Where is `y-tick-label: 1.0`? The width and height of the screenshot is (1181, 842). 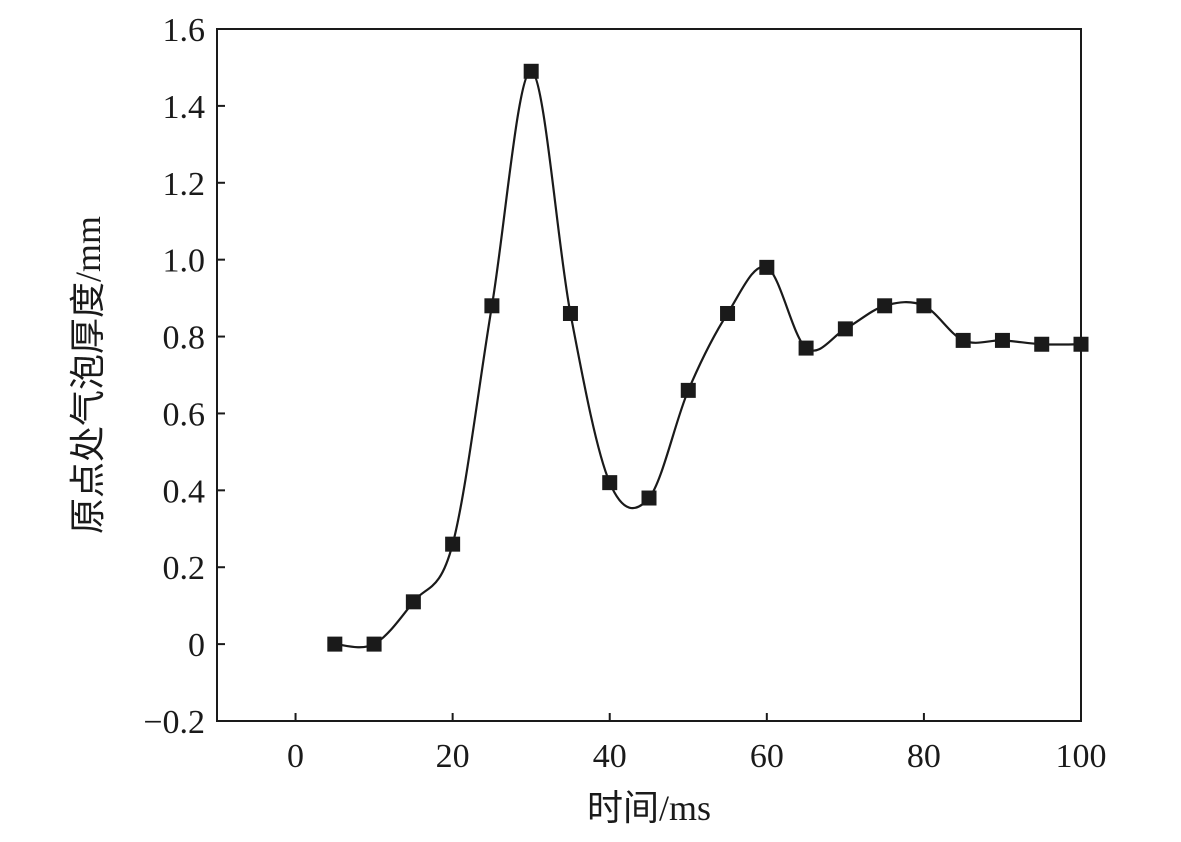
y-tick-label: 1.0 is located at coordinates (184, 261).